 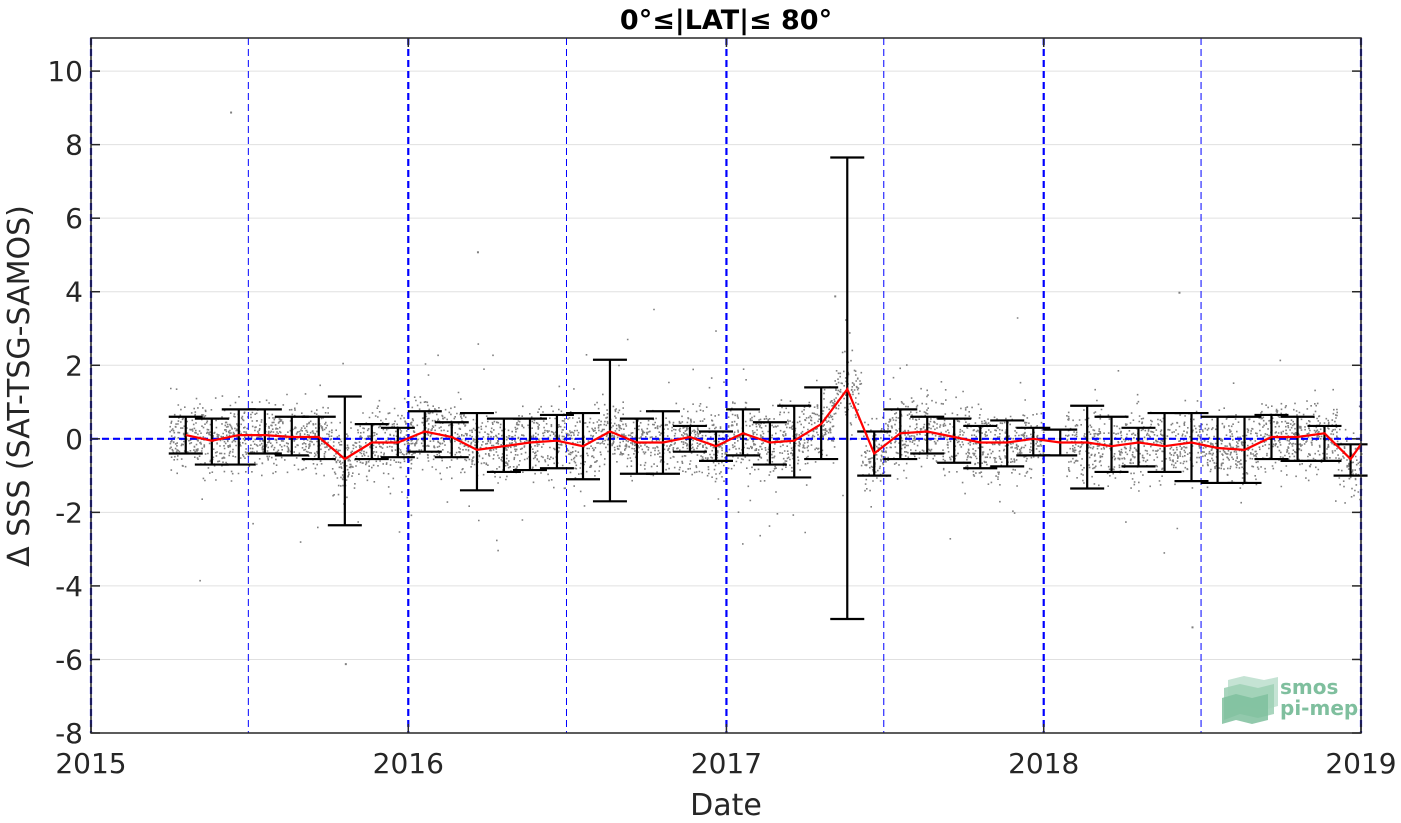 What do you see at coordinates (19, 386) in the screenshot?
I see `y-axis-label: Δ SSS (SAT-TSG-SAMOS)` at bounding box center [19, 386].